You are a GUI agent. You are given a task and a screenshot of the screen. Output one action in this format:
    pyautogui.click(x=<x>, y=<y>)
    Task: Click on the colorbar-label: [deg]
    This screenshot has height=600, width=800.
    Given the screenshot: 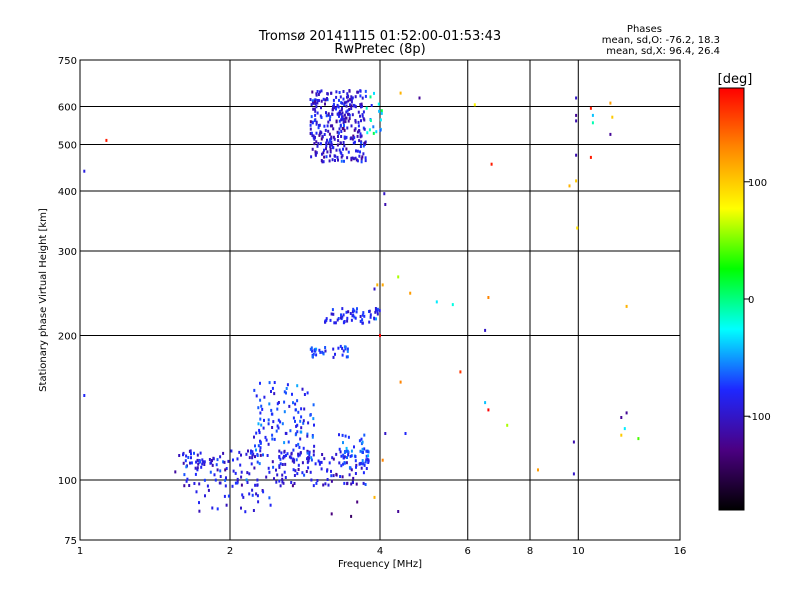 What is the action you would take?
    pyautogui.click(x=735, y=79)
    